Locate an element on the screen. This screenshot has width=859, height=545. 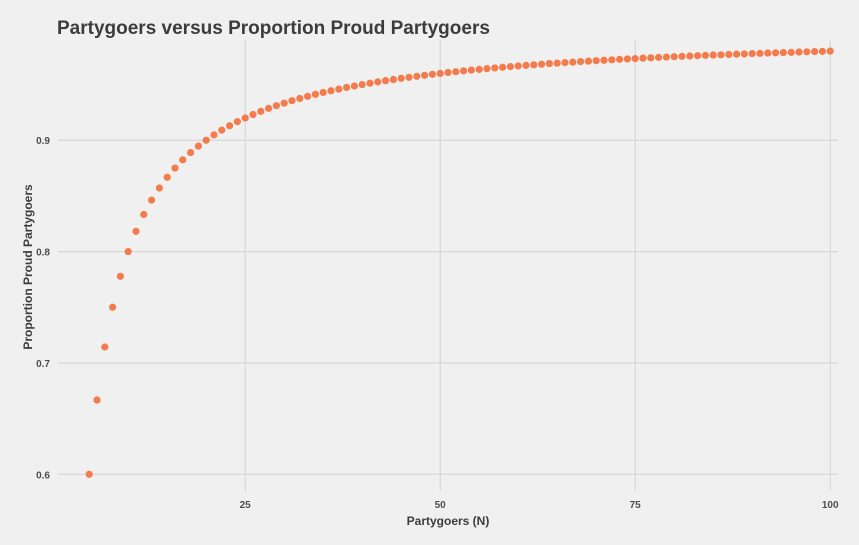
x-tick-label: 75 is located at coordinates (636, 505).